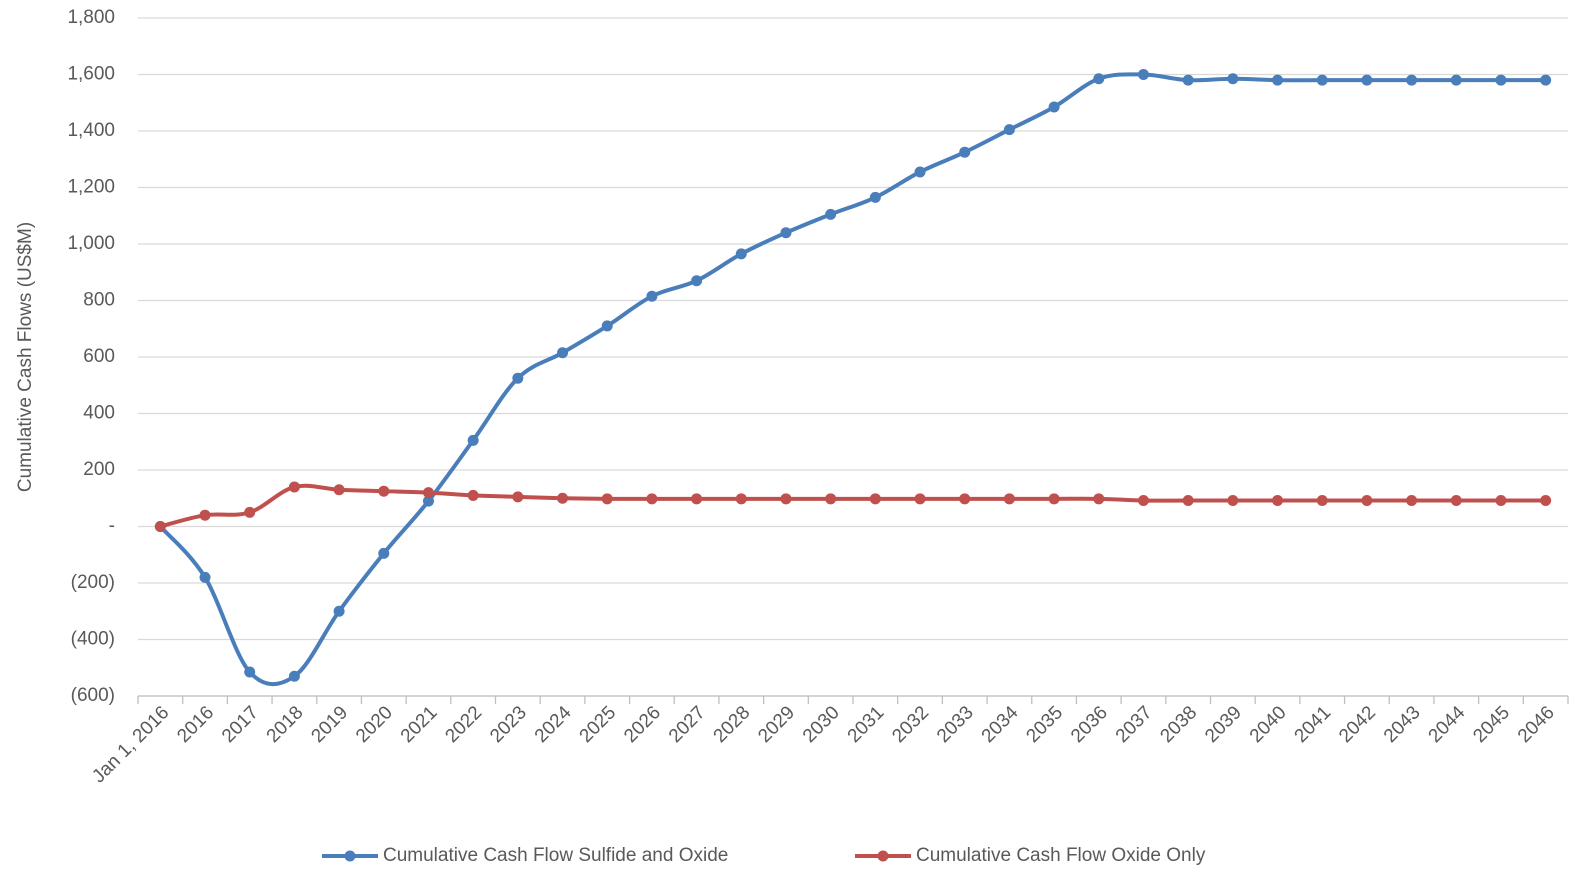 Image resolution: width=1572 pixels, height=874 pixels. I want to click on x-tick-label: 2040, so click(1268, 724).